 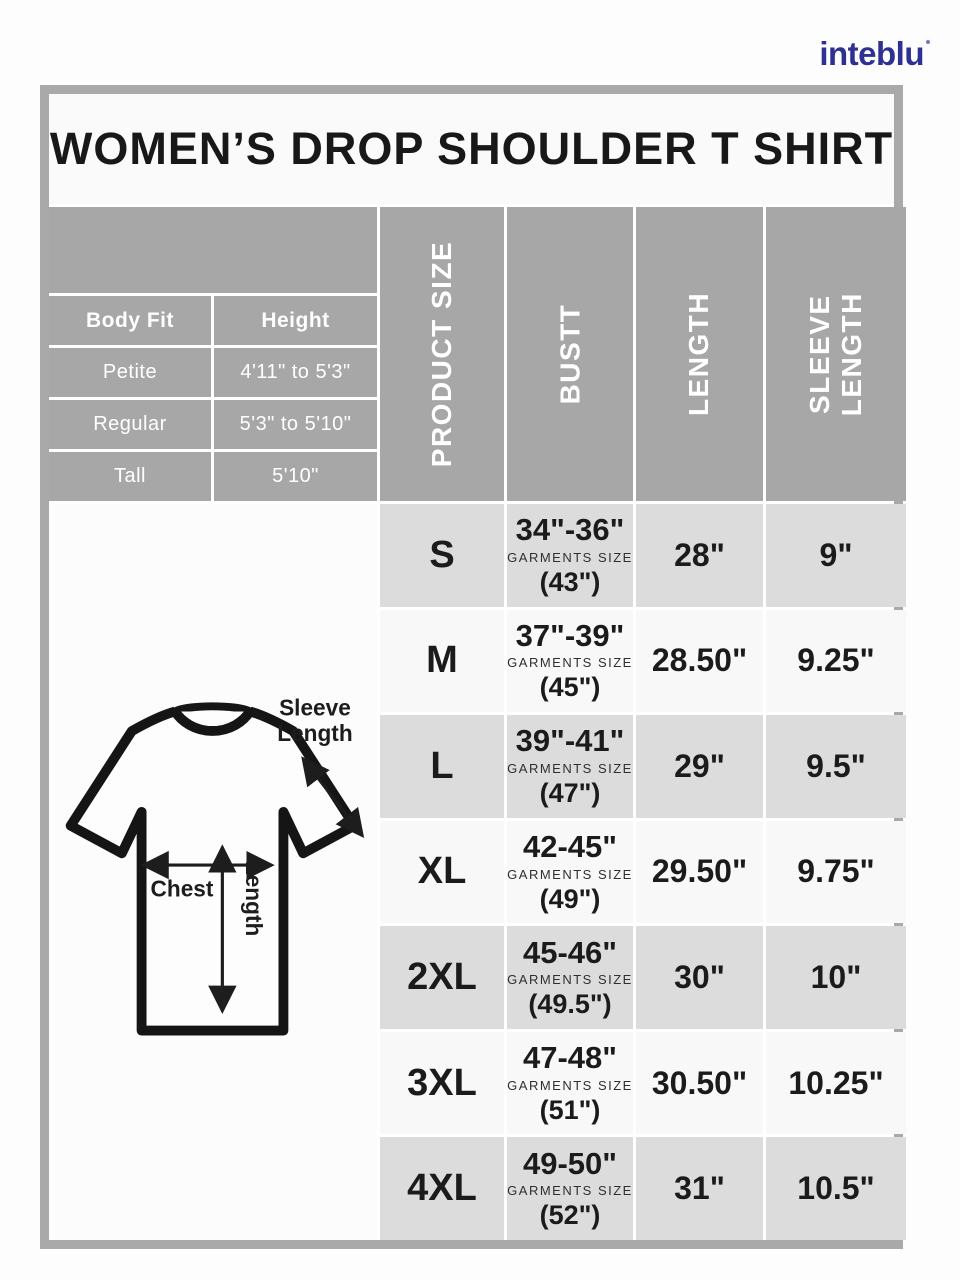 I want to click on garment-bust-value: (49"), so click(x=570, y=898).